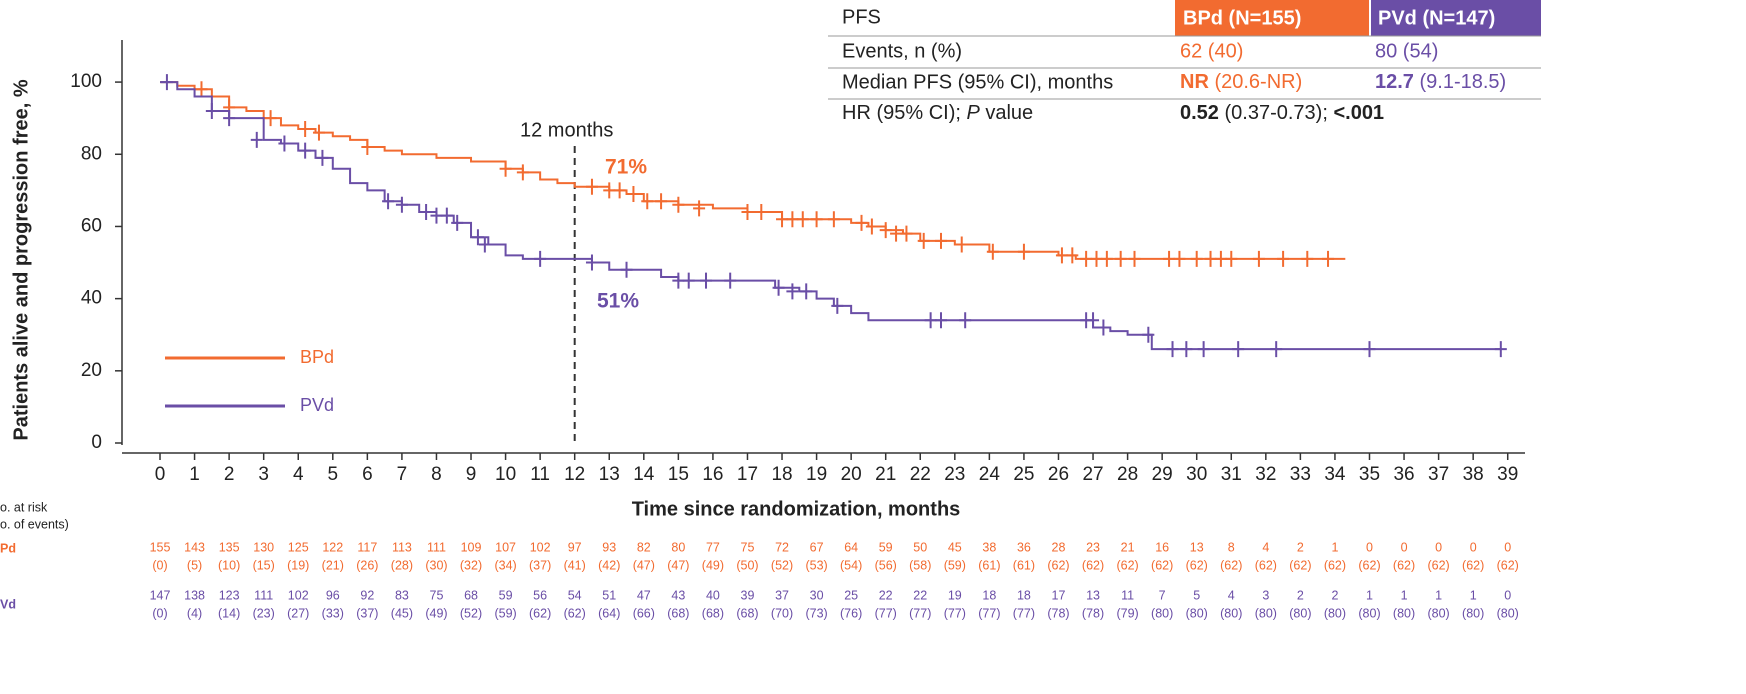 The width and height of the screenshot is (1746, 694). I want to click on x-tick-label: 21, so click(885, 474).